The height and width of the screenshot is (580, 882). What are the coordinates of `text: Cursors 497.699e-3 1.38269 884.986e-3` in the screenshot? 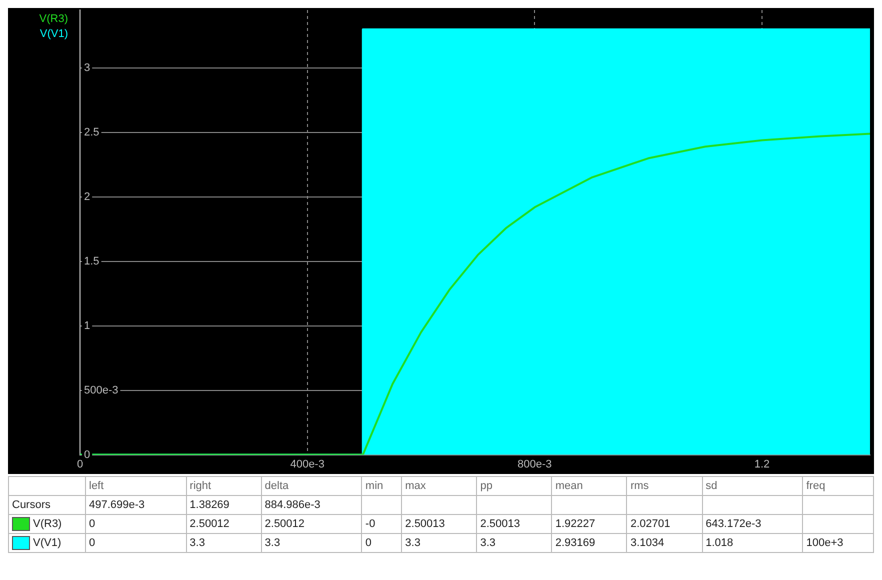 It's located at (166, 505).